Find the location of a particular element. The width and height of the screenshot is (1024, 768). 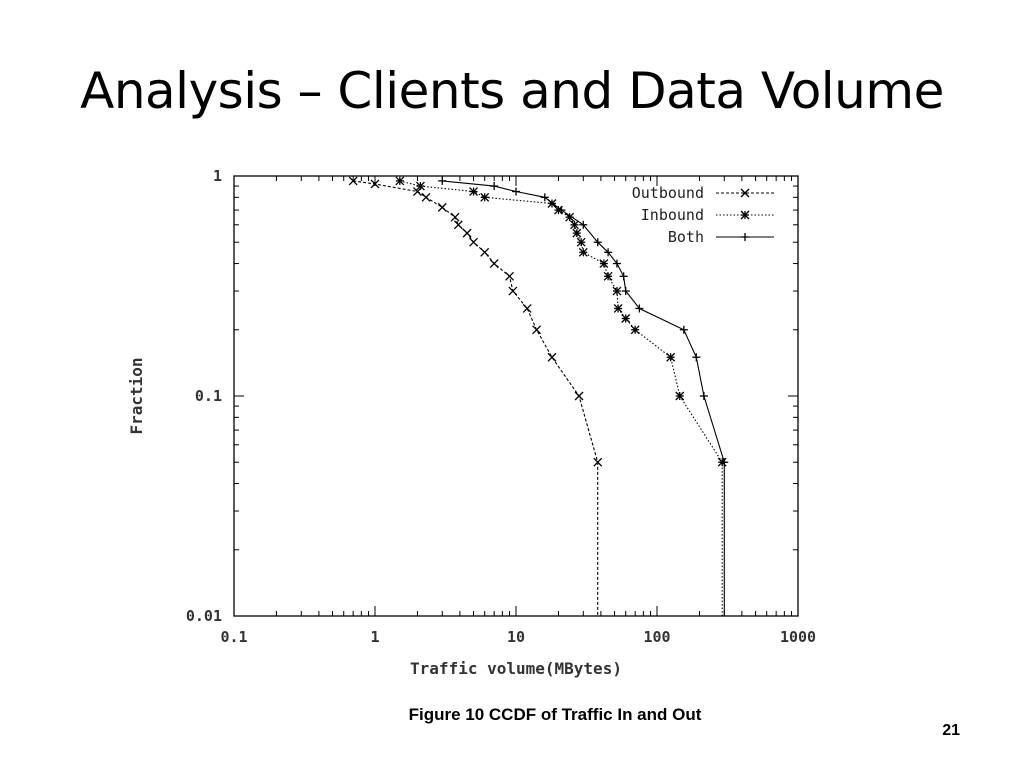

legend: Outbound Inbound Both is located at coordinates (703, 215).